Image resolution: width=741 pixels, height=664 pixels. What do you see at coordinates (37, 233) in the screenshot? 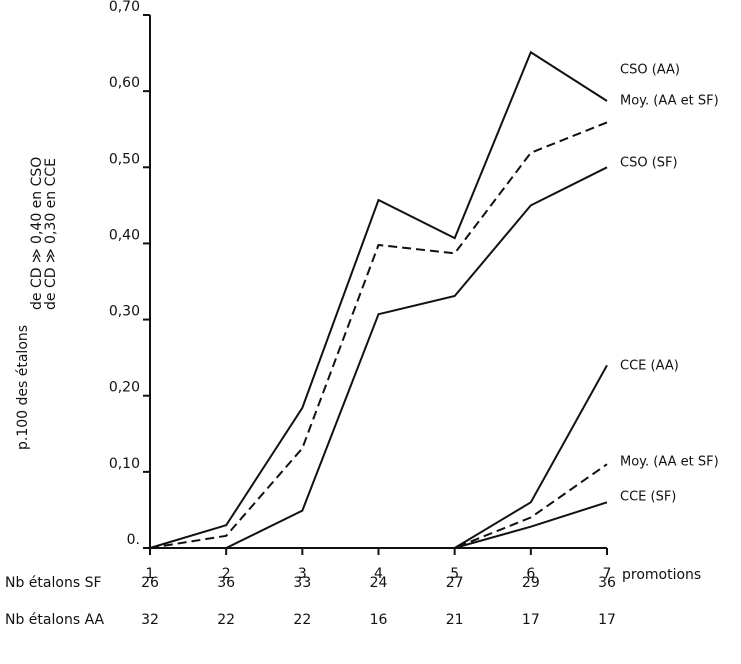
I see `y-label-line: de CD ≫ 0,40 en CSO` at bounding box center [37, 233].